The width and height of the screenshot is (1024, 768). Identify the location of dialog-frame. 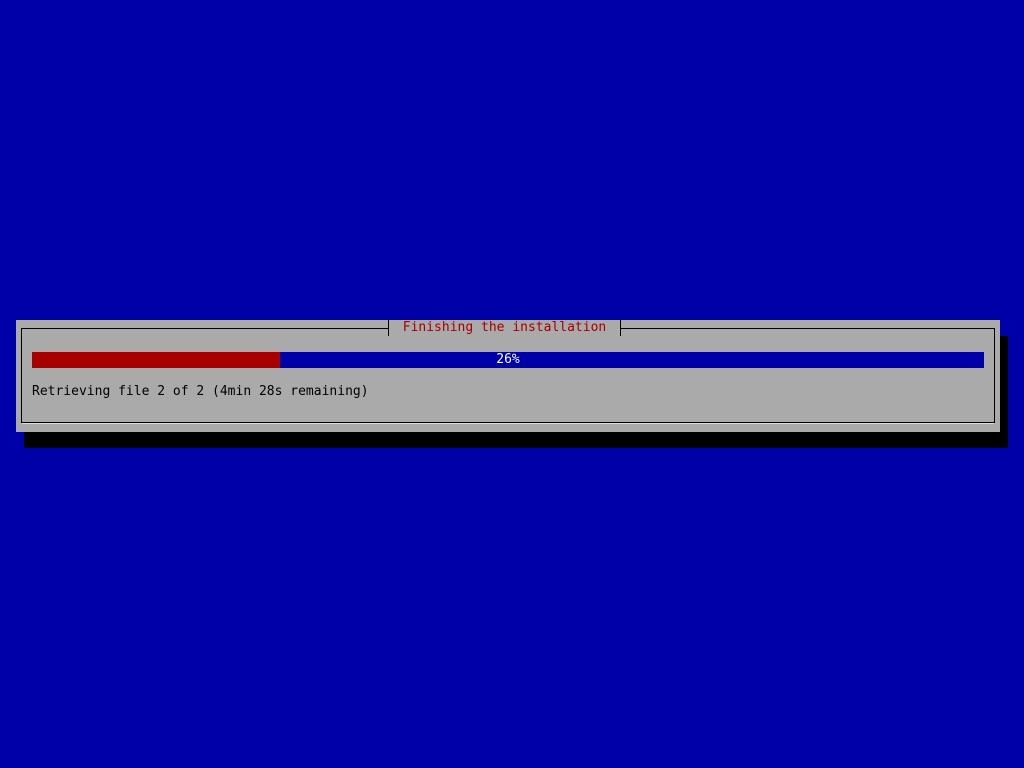
(508, 376).